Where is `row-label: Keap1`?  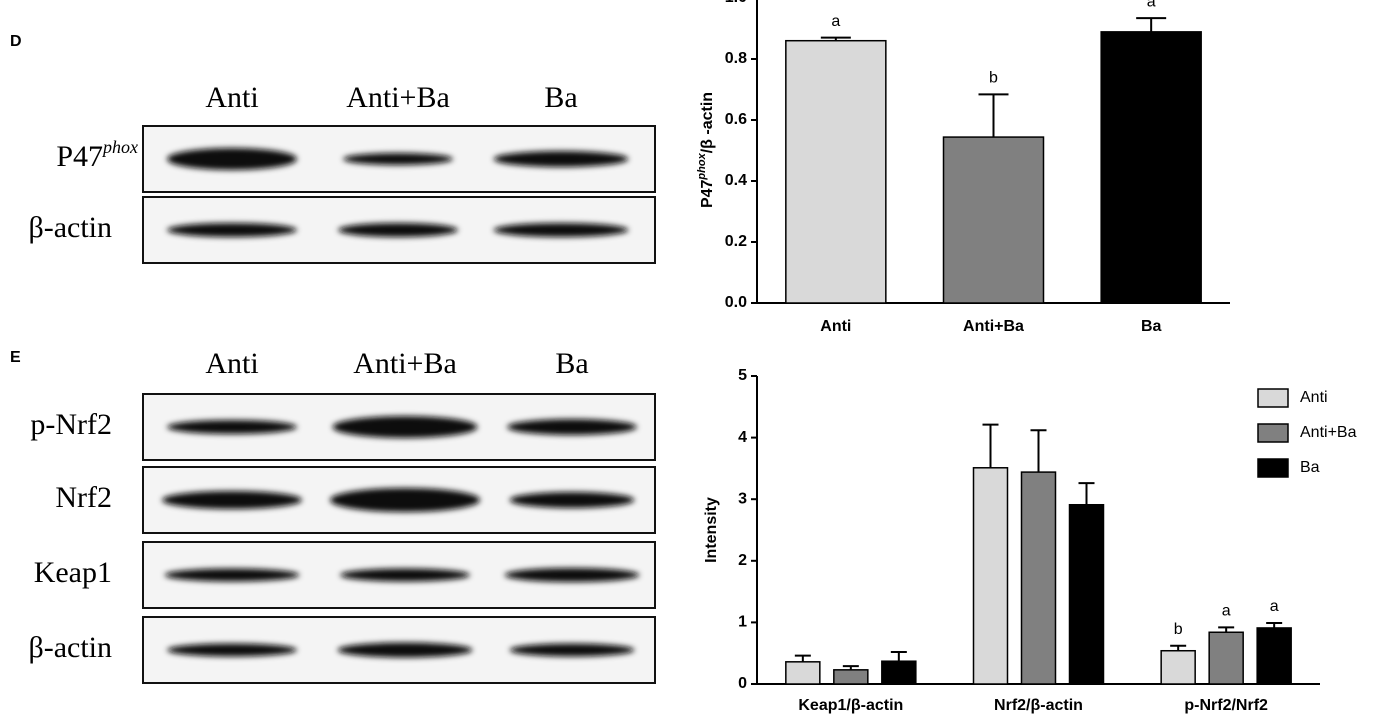 row-label: Keap1 is located at coordinates (73, 572).